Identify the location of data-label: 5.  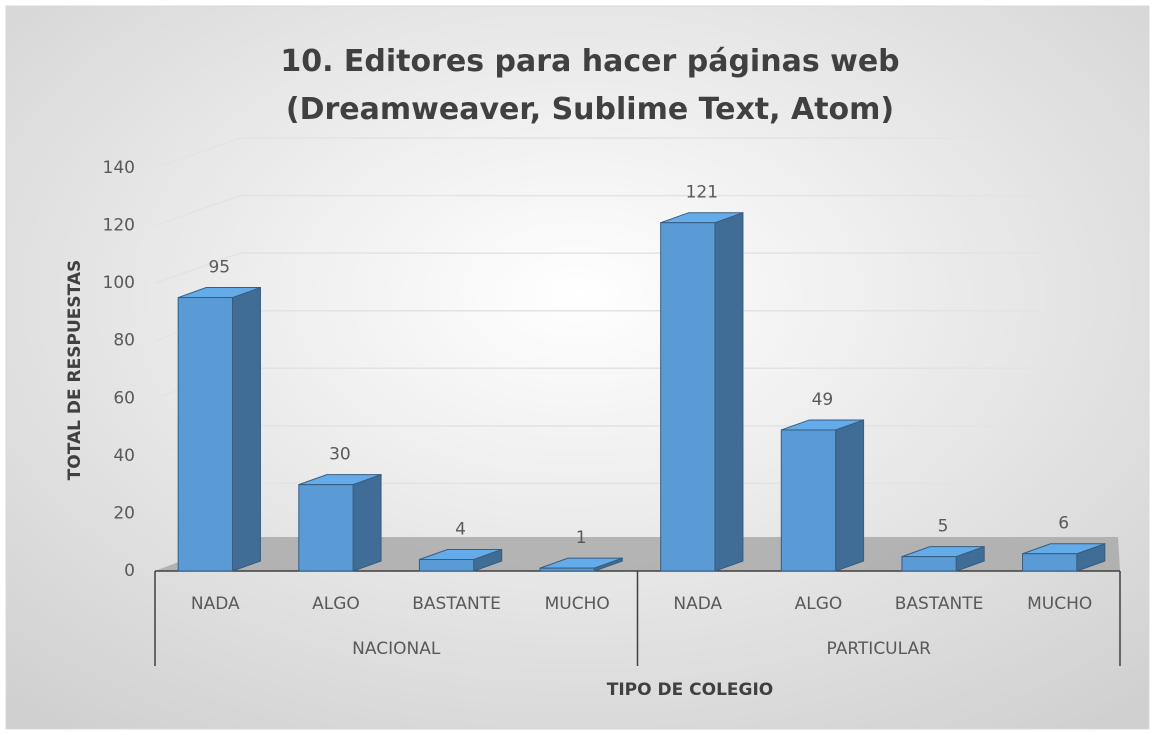
(943, 527).